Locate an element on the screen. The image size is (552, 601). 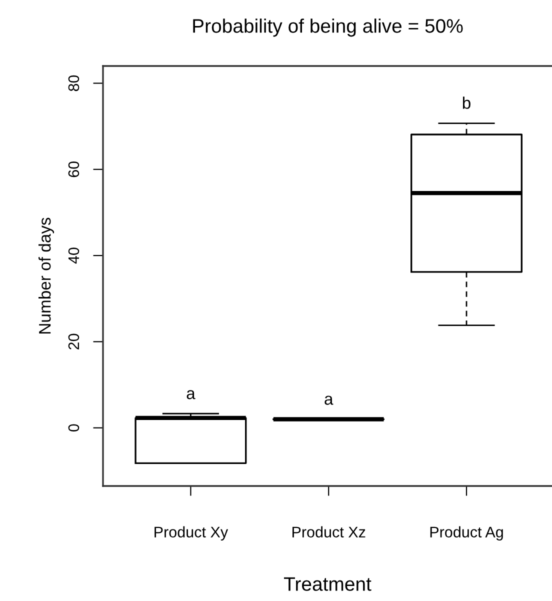
x-tick-label: Product Xz is located at coordinates (329, 532).